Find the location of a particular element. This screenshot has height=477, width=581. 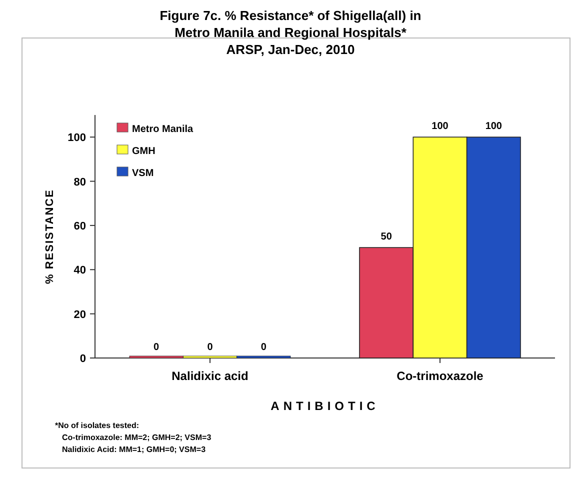

text: Co-trimoxazole: MM=2; GMH=2; VSM=3 is located at coordinates (137, 437).